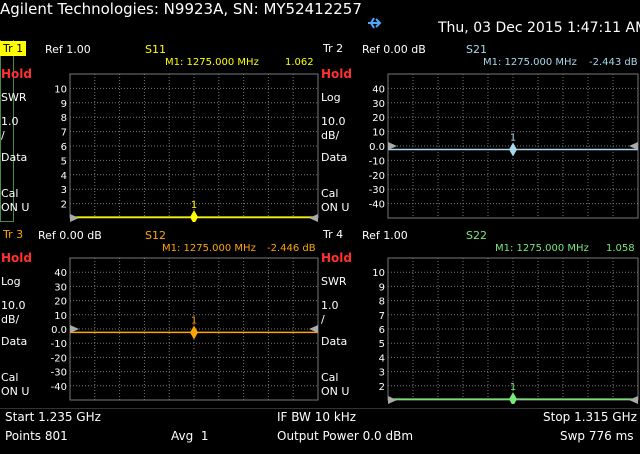 Image resolution: width=640 pixels, height=454 pixels. I want to click on param-label: S22, so click(476, 235).